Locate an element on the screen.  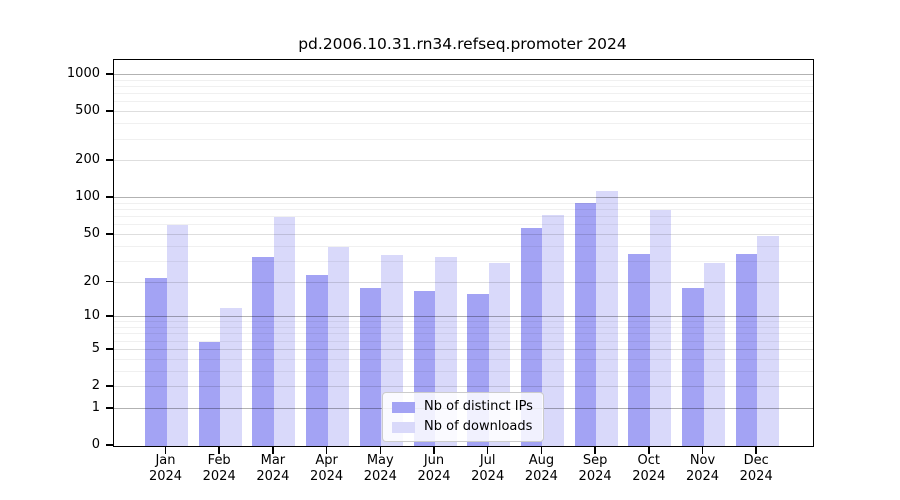
legend: Nb of distinct IPs Nb of downloads is located at coordinates (463, 417).